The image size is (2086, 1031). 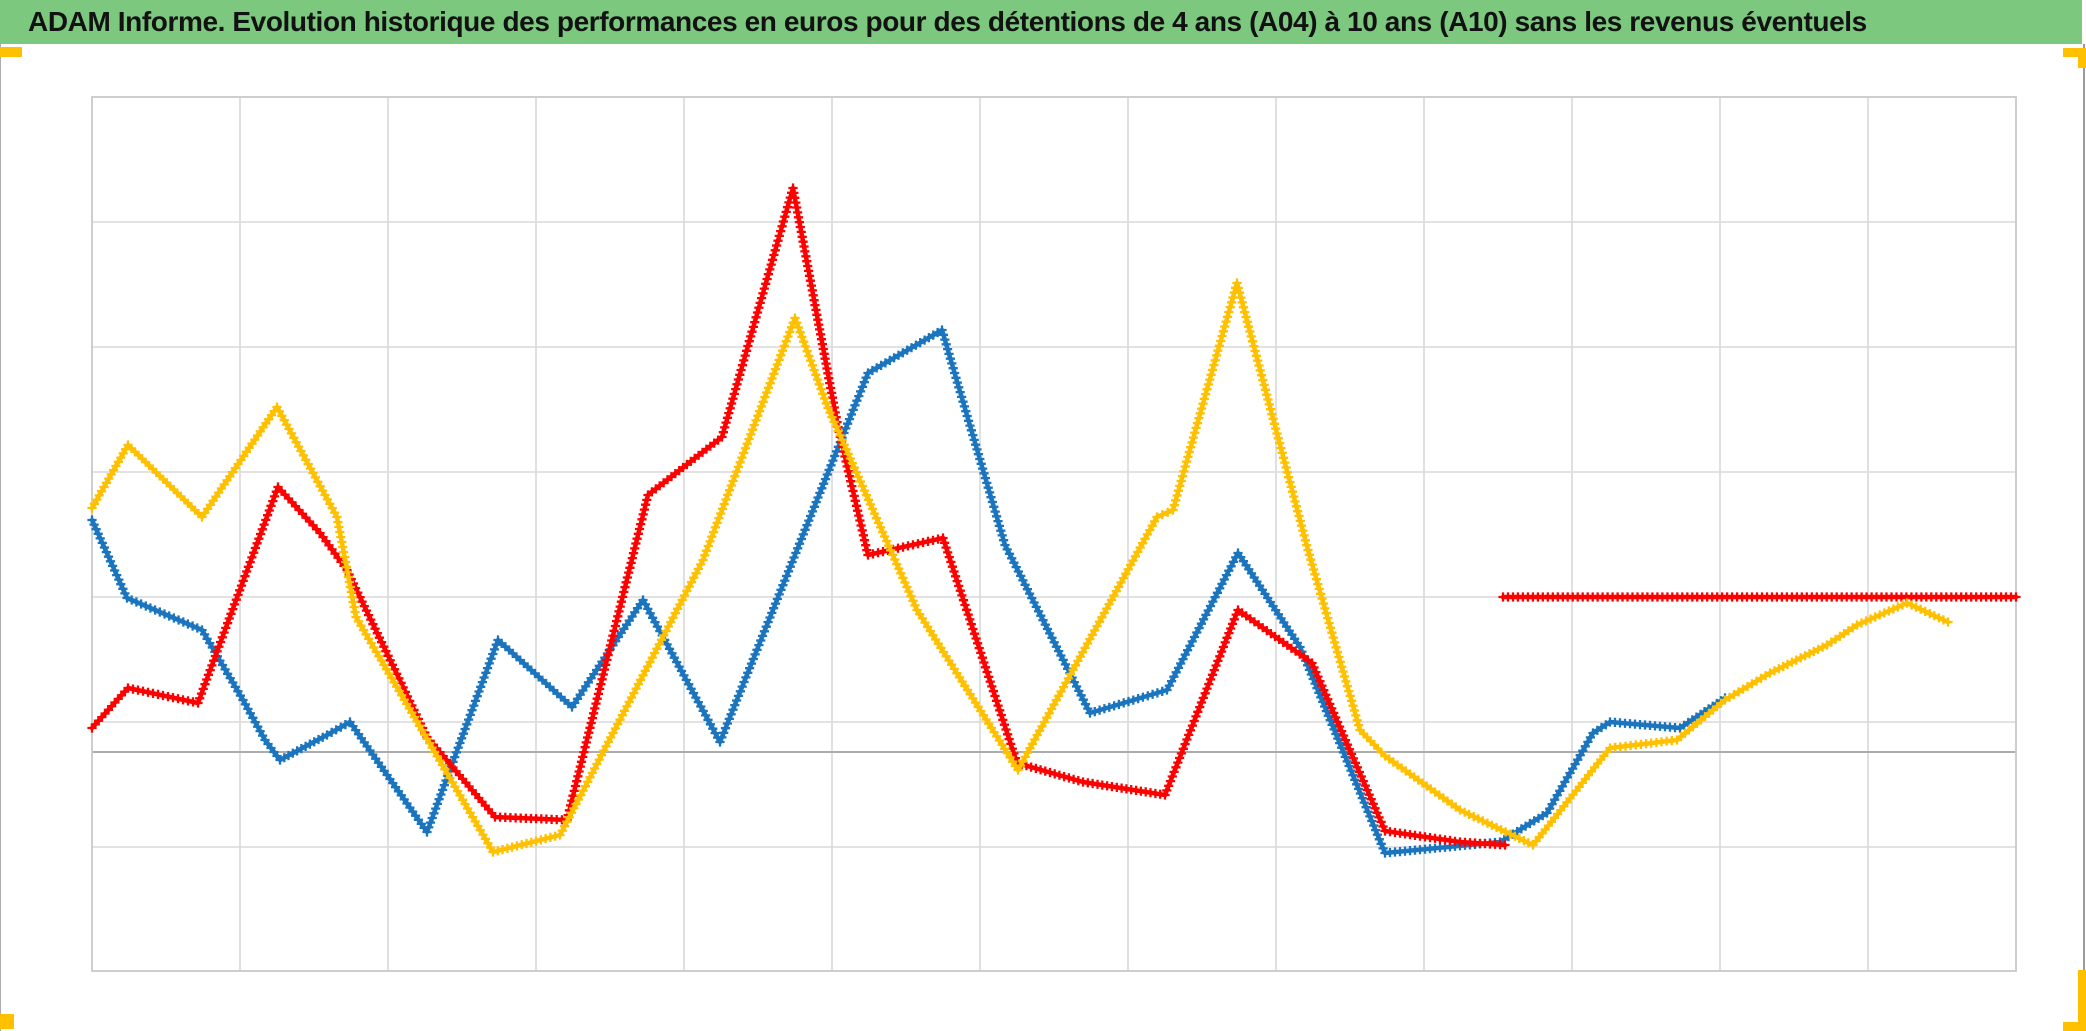 What do you see at coordinates (7, 1021) in the screenshot?
I see `selection-handle-bottom-left` at bounding box center [7, 1021].